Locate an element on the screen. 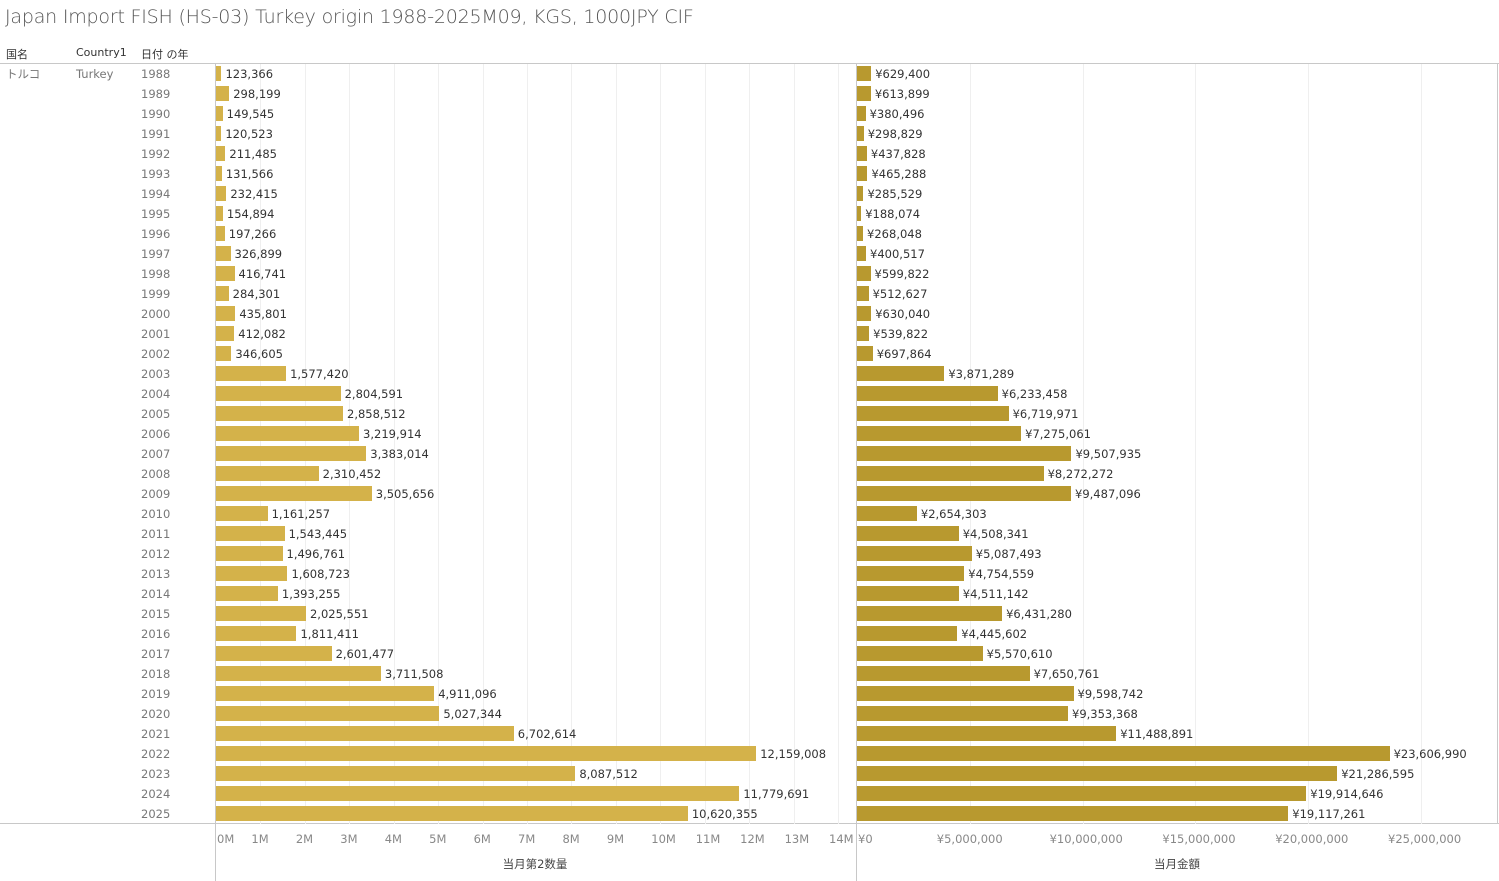  quantity-value-label: 4,911,096 is located at coordinates (467, 694).